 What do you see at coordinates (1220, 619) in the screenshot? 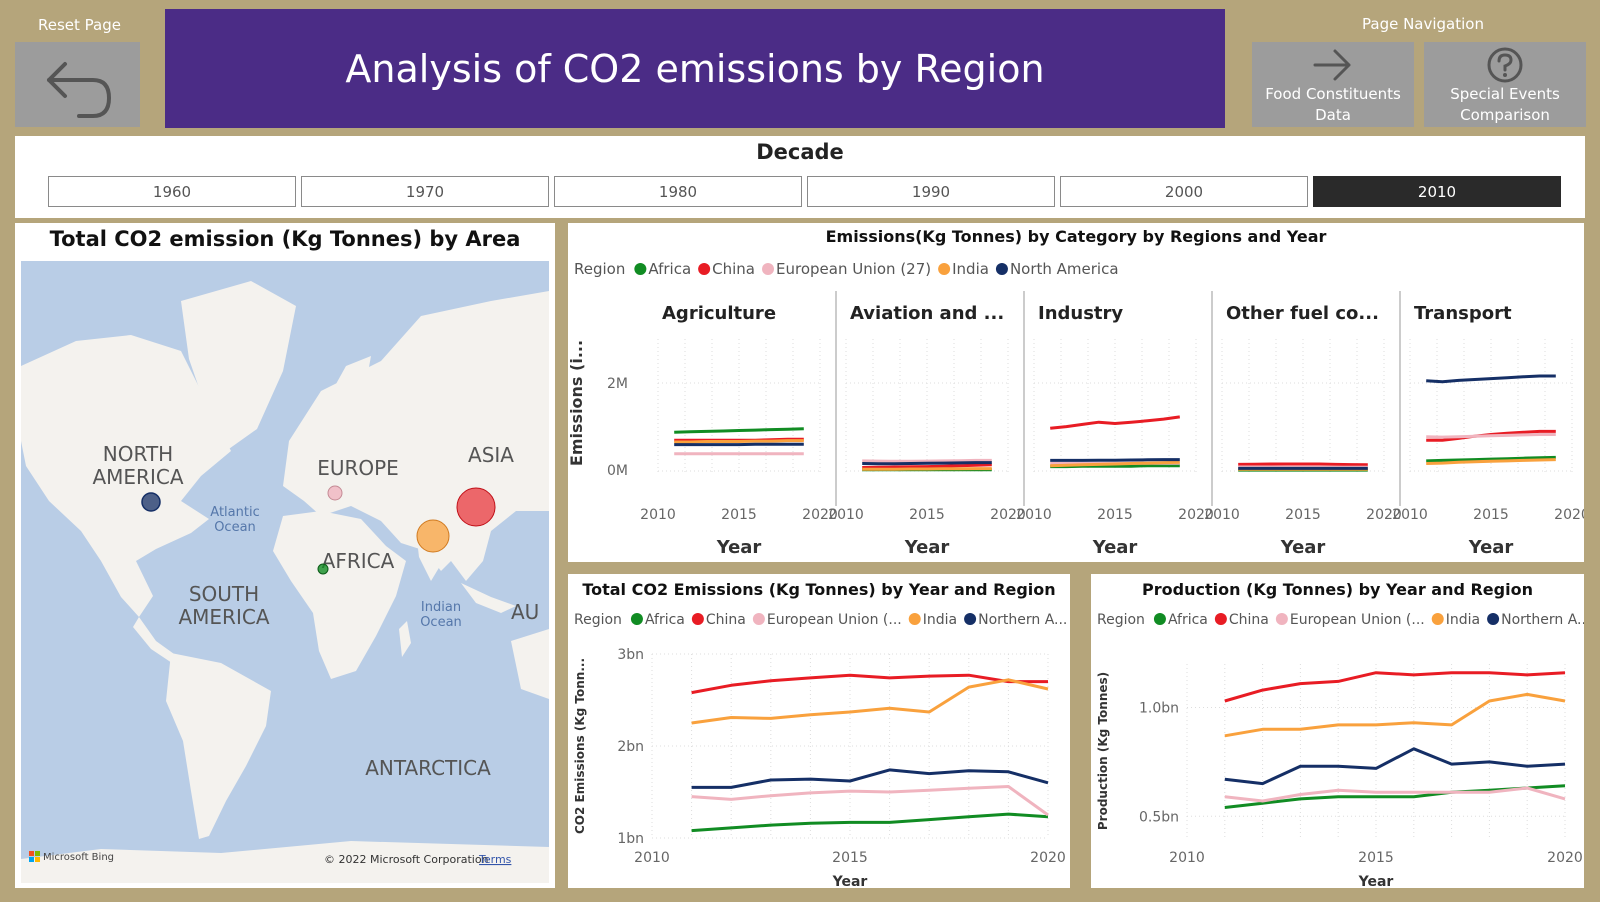
I see `production-legend-marker-china` at bounding box center [1220, 619].